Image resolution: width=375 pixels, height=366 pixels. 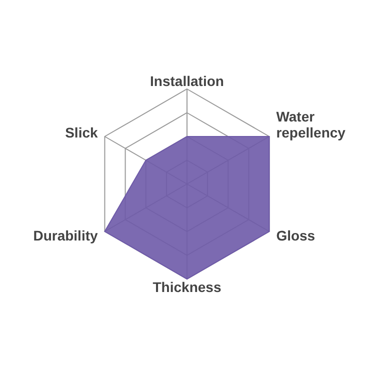 What do you see at coordinates (187, 81) in the screenshot?
I see `spoke-label: Installation` at bounding box center [187, 81].